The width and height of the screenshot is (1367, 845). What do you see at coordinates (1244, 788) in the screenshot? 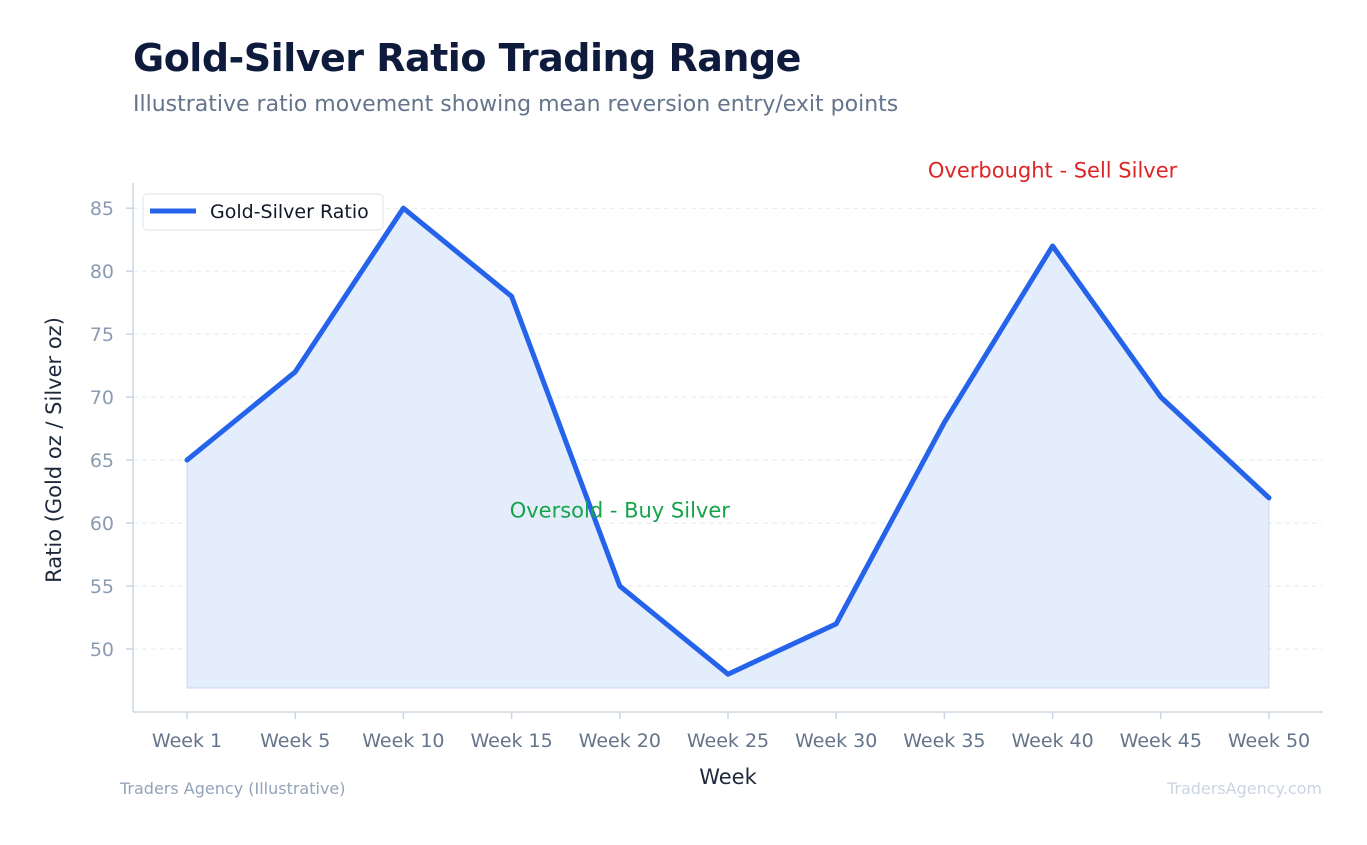
I see `footer-watermark: TradersAgency.com` at bounding box center [1244, 788].